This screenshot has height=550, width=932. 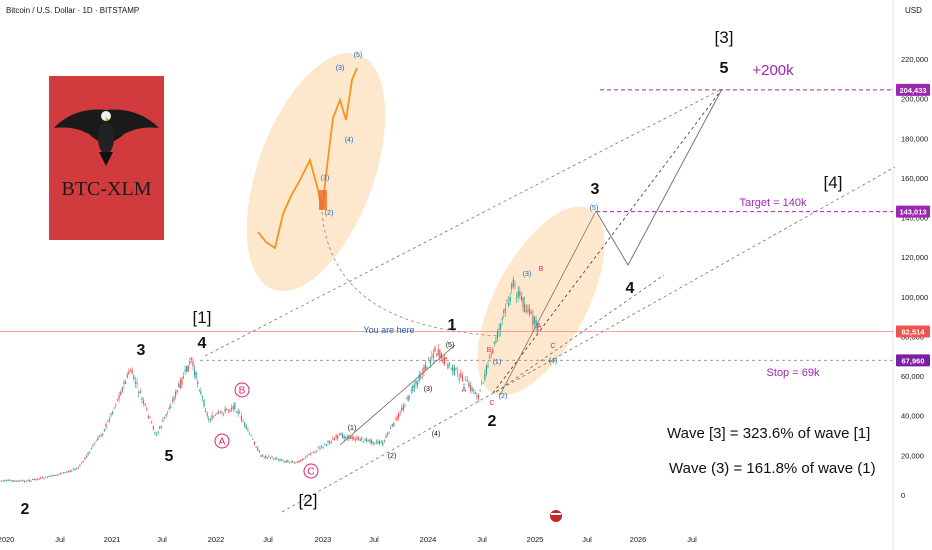 I want to click on x-tick-label: 2025, so click(x=535, y=539).